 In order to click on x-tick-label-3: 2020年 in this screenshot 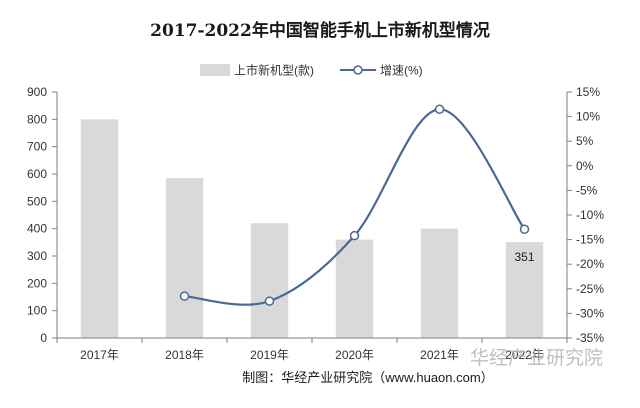, I will do `click(354, 355)`.